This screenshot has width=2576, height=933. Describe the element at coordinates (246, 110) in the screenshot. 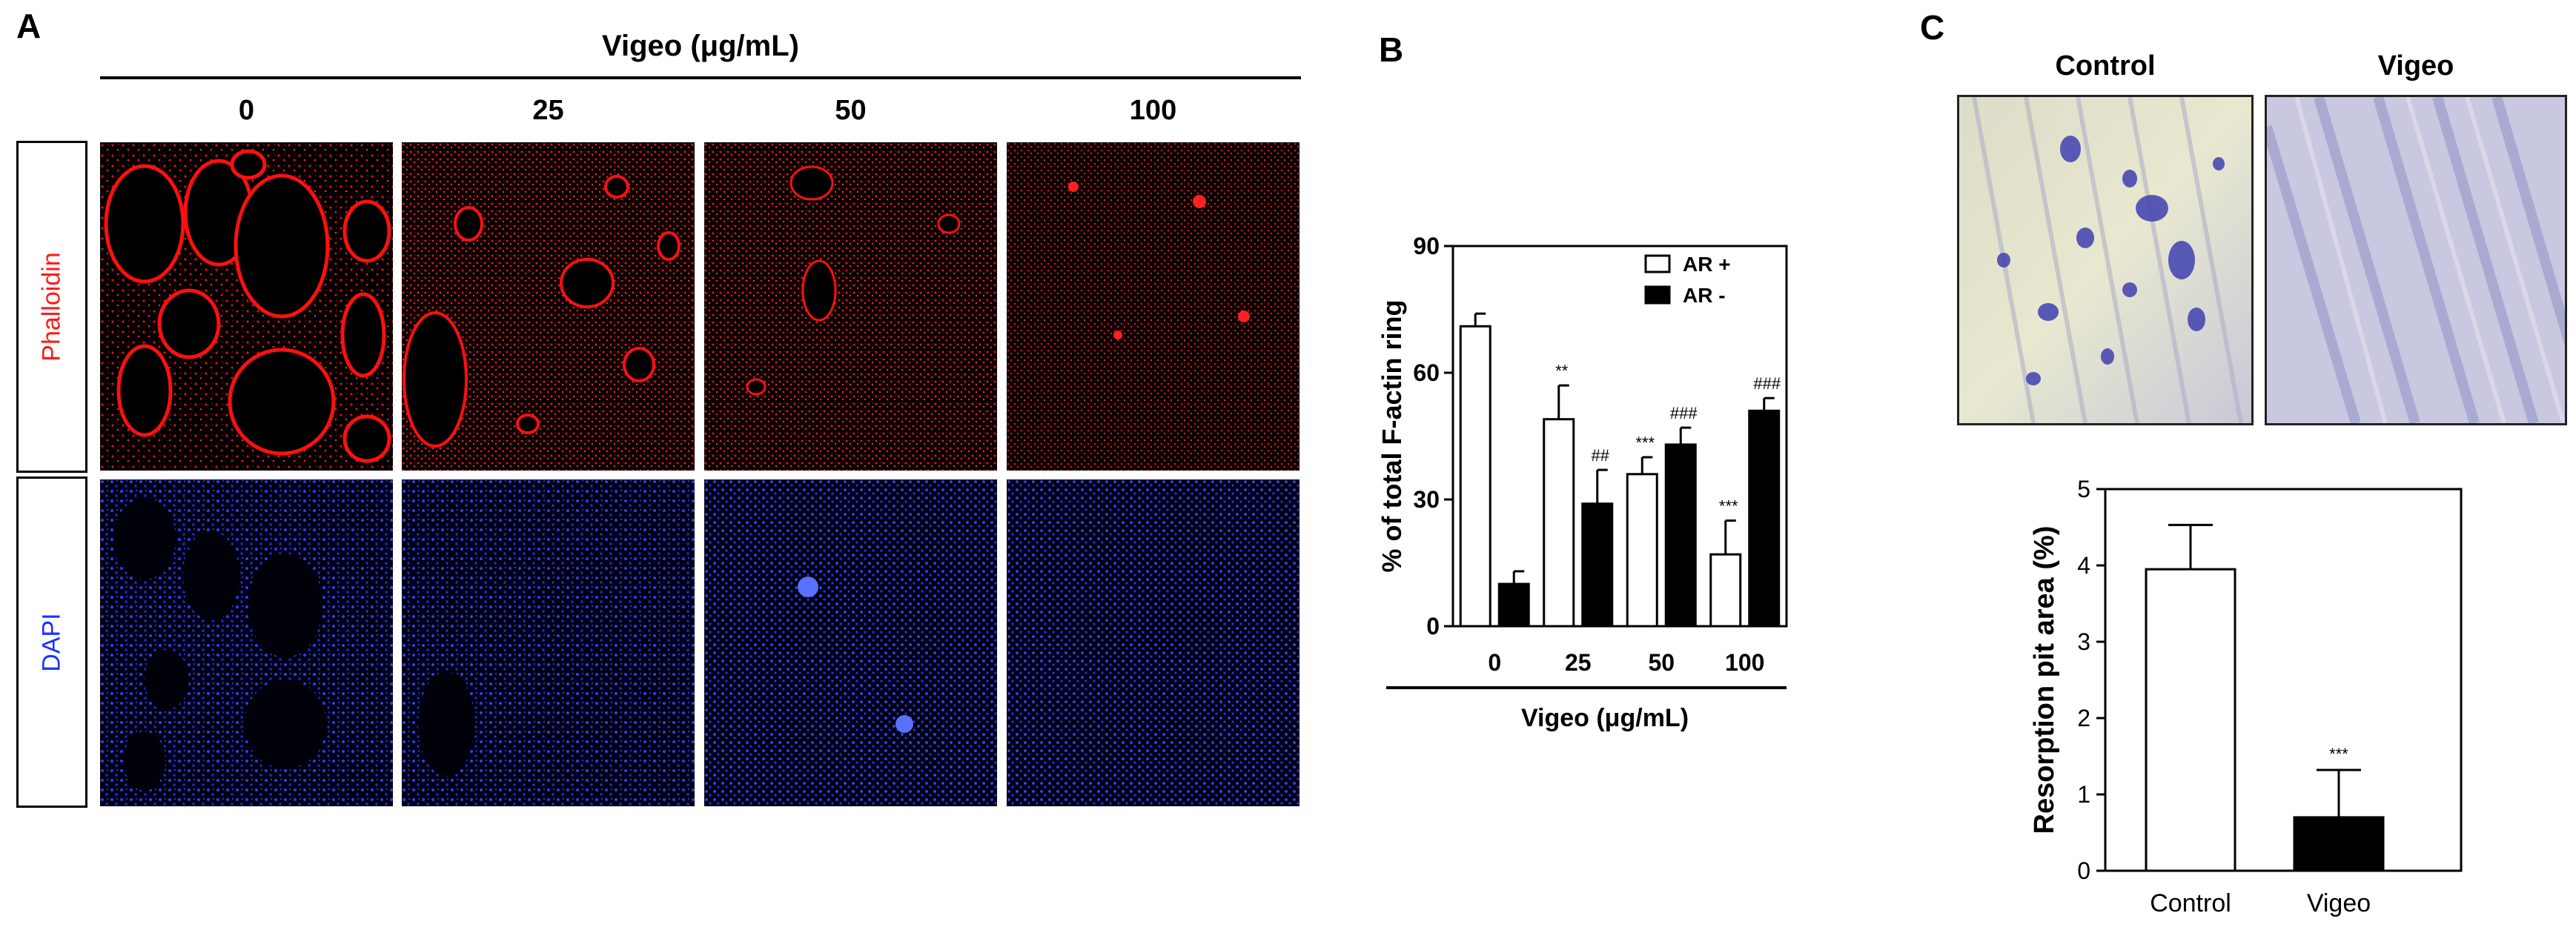

I see `dose-label-0: 0` at that location.